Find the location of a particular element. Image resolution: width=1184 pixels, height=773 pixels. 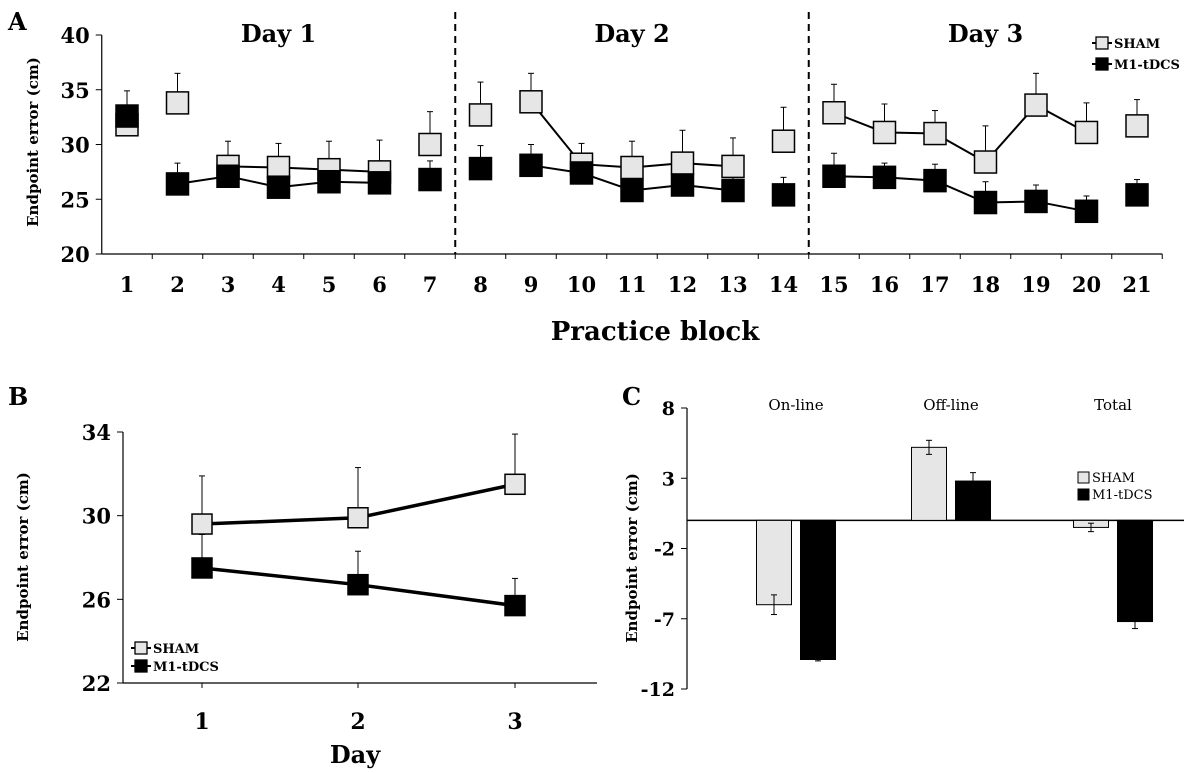

panel-c-y-axis-label: Endpoint error (cm) is located at coordinates (632, 558).